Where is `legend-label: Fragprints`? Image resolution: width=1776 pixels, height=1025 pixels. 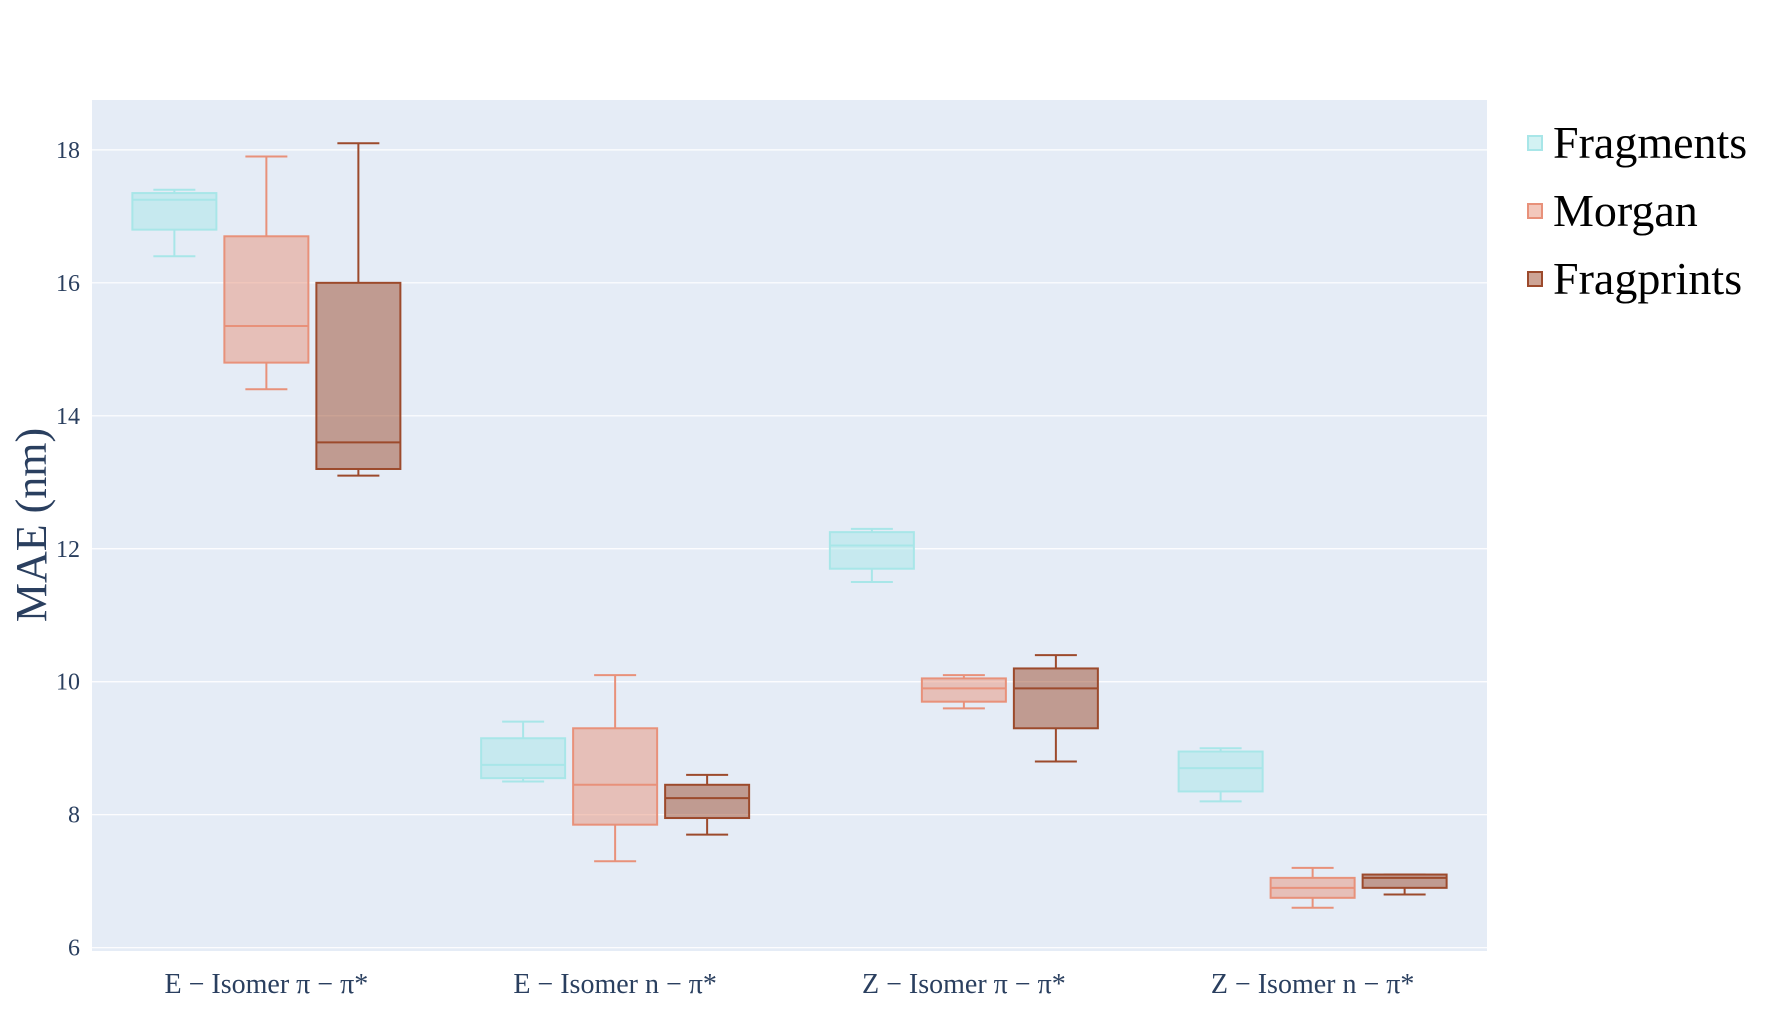
legend-label: Fragprints is located at coordinates (1647, 278).